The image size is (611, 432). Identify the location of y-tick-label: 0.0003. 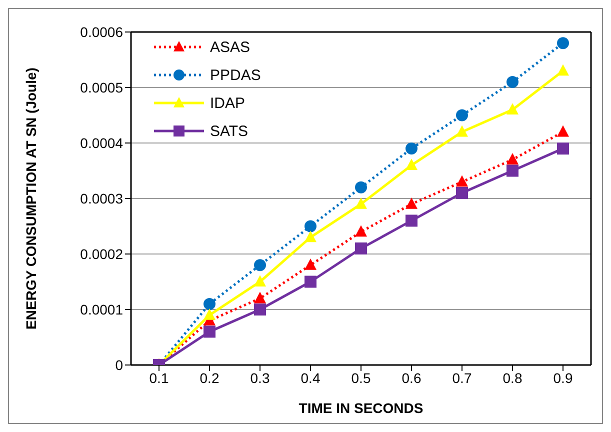
(102, 198).